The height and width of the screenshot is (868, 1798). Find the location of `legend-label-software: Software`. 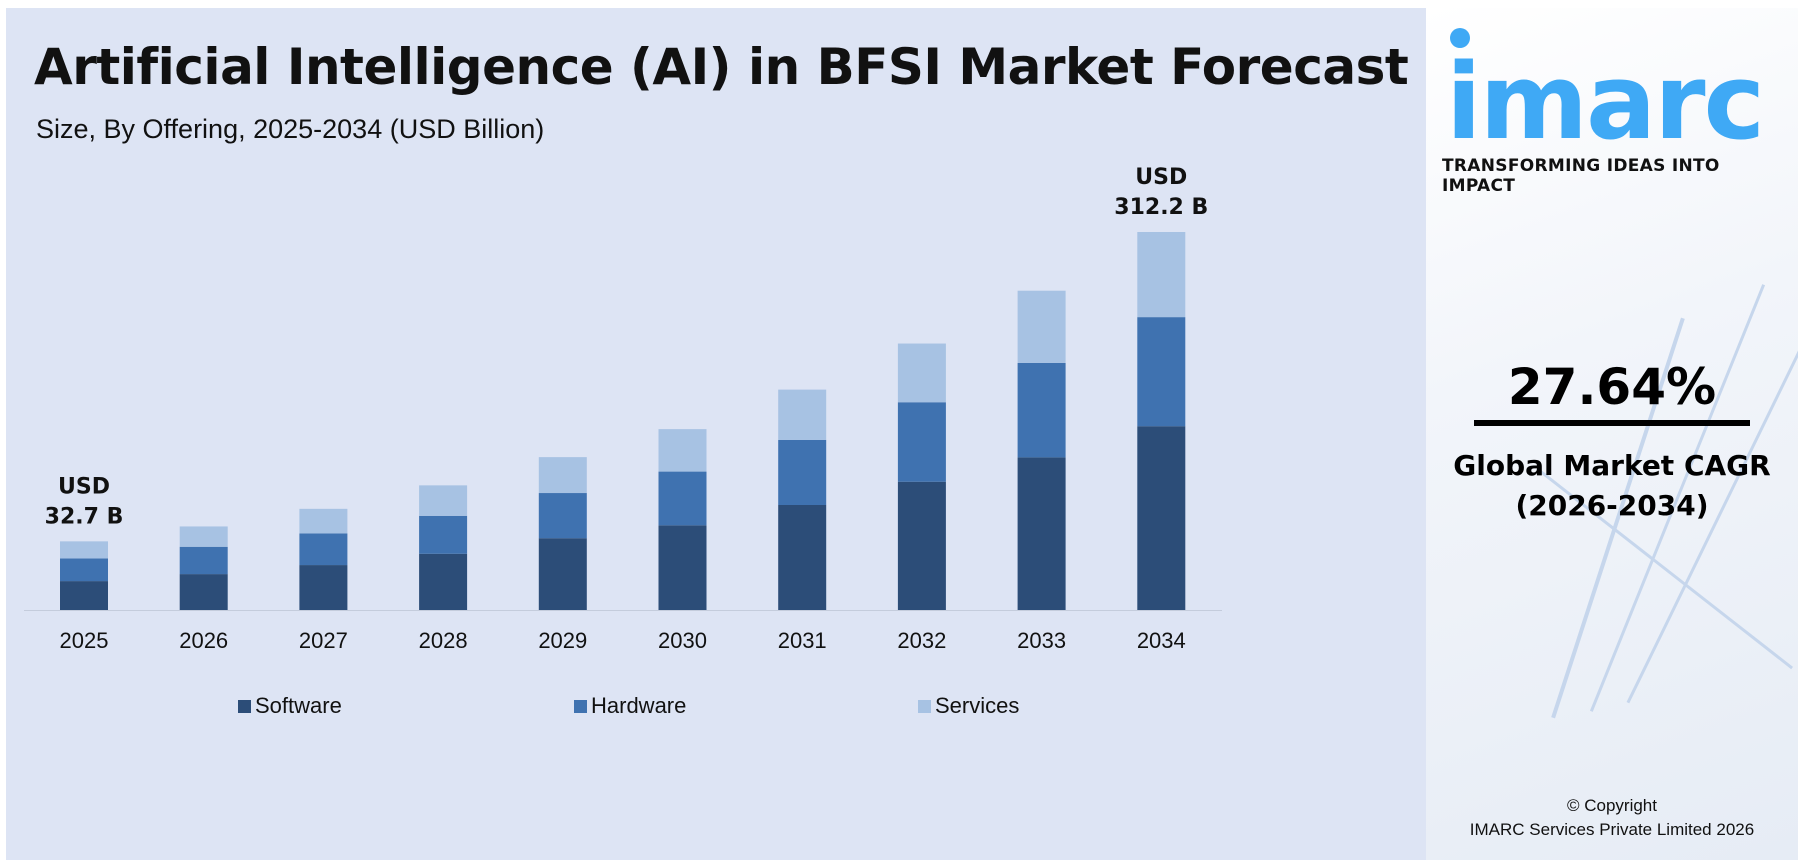

legend-label-software: Software is located at coordinates (298, 705).